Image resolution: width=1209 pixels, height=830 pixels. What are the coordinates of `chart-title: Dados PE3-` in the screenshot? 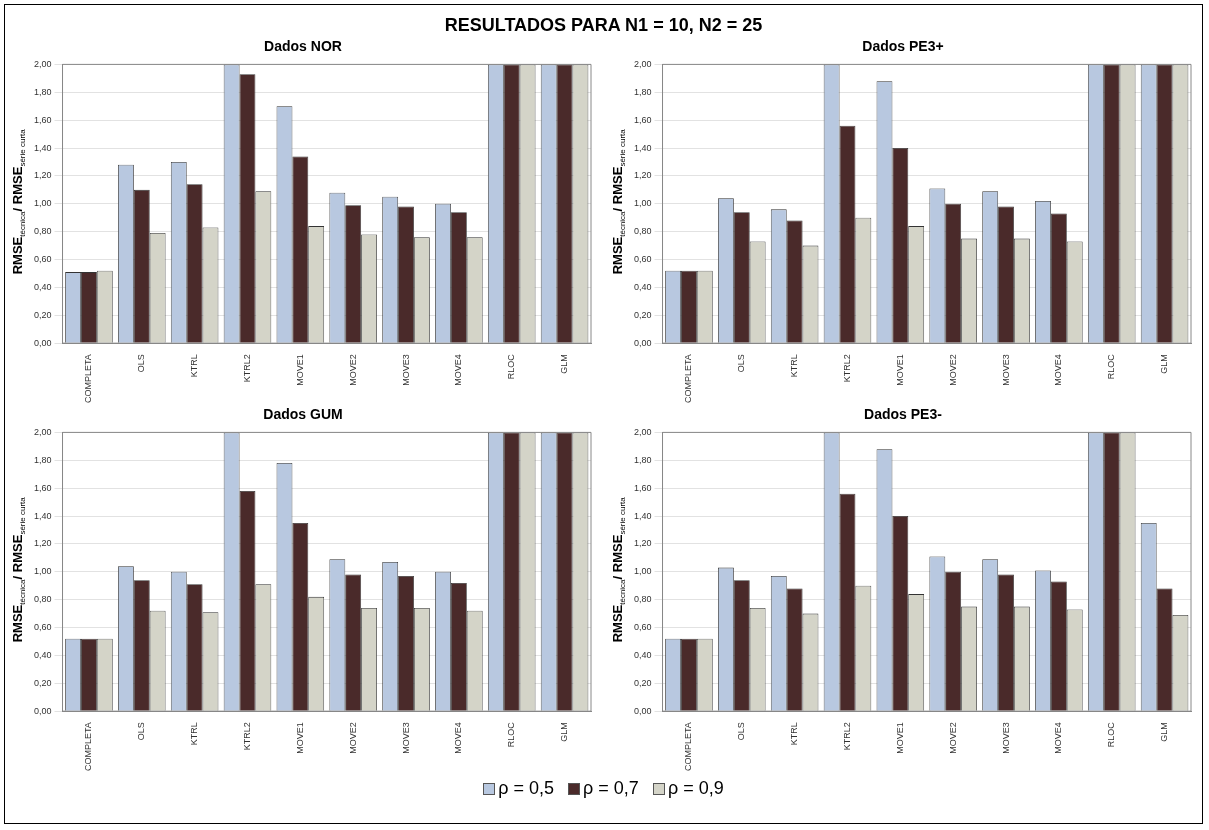 It's located at (903, 414).